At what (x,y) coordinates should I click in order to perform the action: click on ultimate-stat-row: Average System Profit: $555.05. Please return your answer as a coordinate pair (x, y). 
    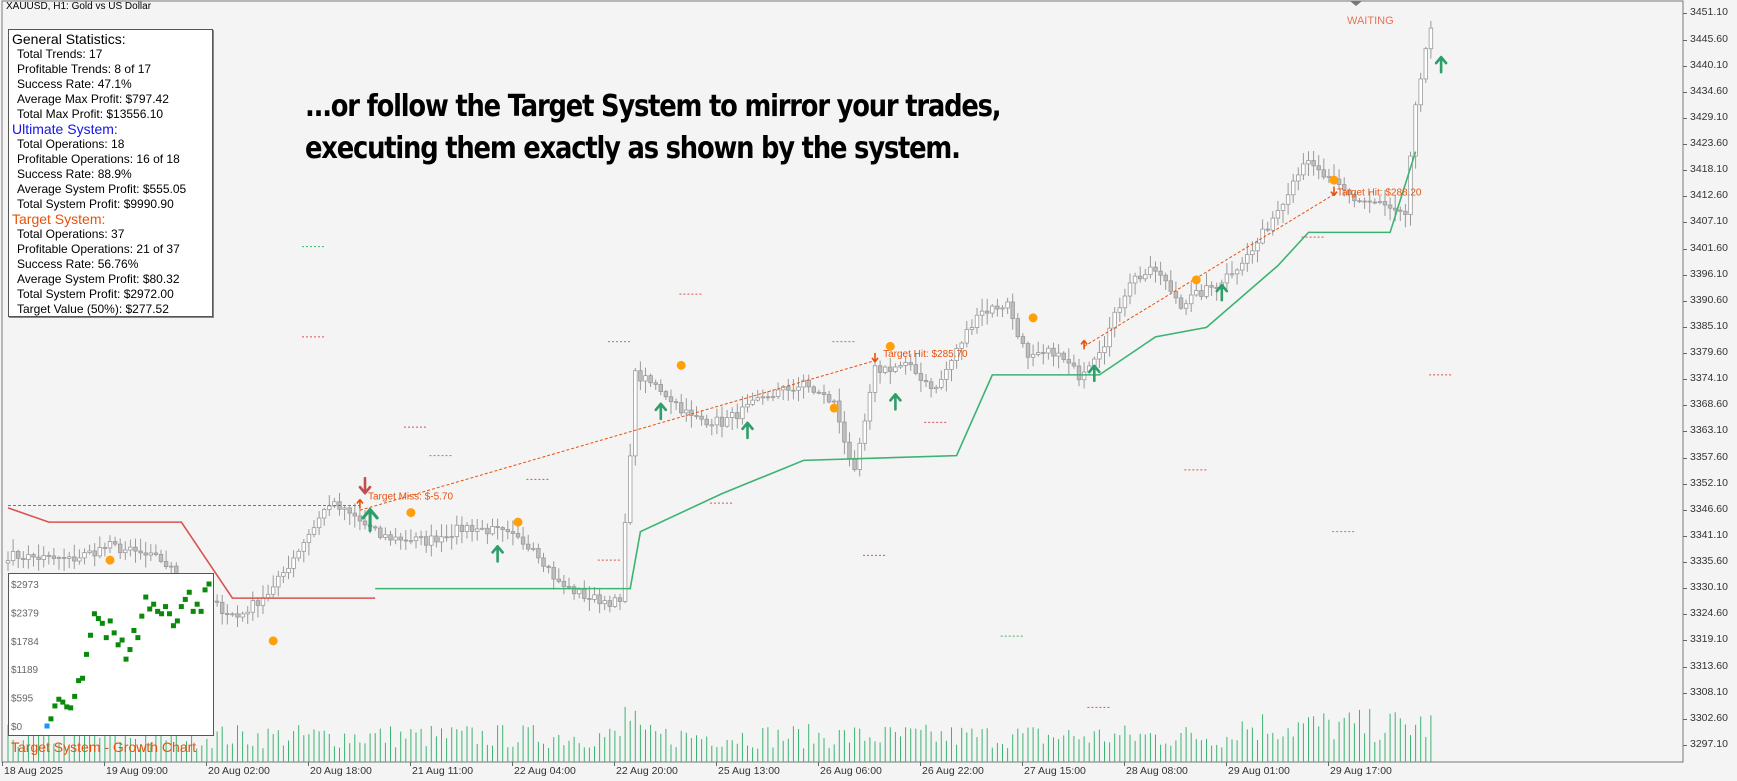
    Looking at the image, I should click on (102, 189).